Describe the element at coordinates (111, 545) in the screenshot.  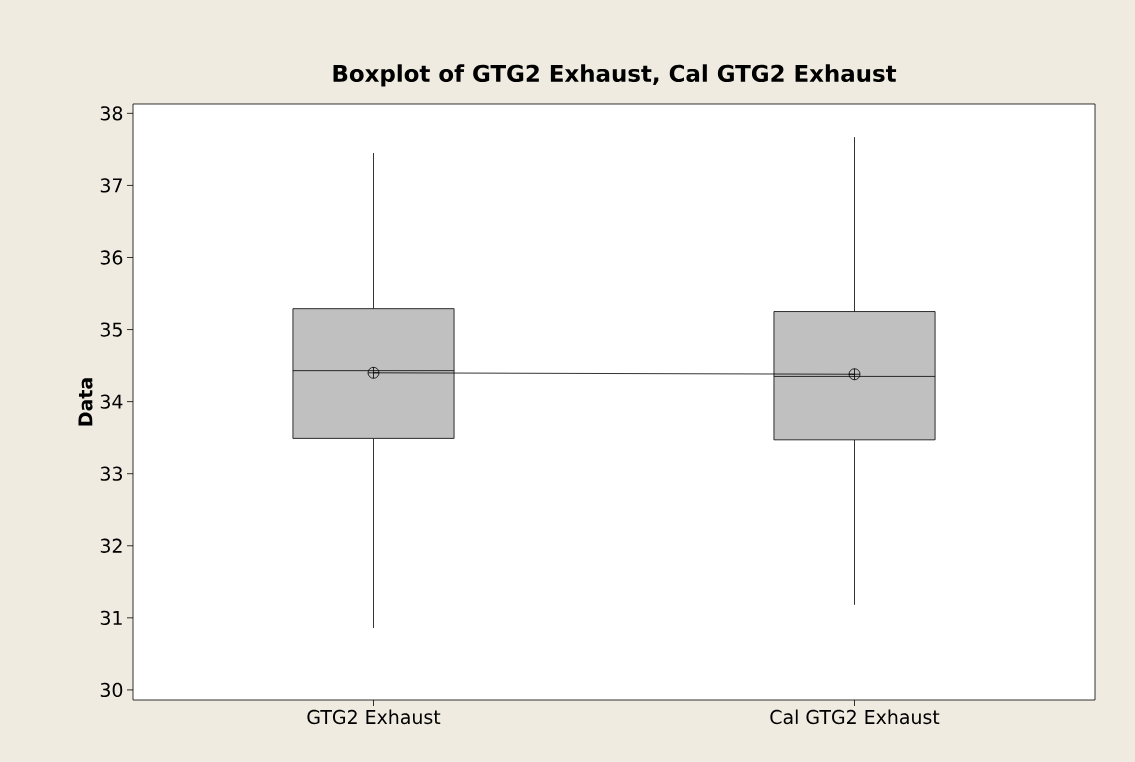
I see `y-tick-label: 32` at that location.